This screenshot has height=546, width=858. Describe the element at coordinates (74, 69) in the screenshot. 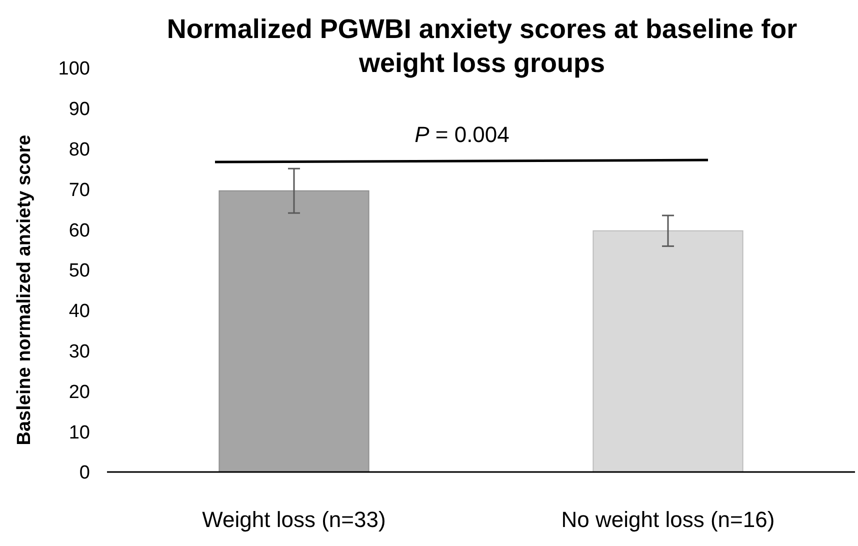

I see `y-tick-label: 100` at that location.